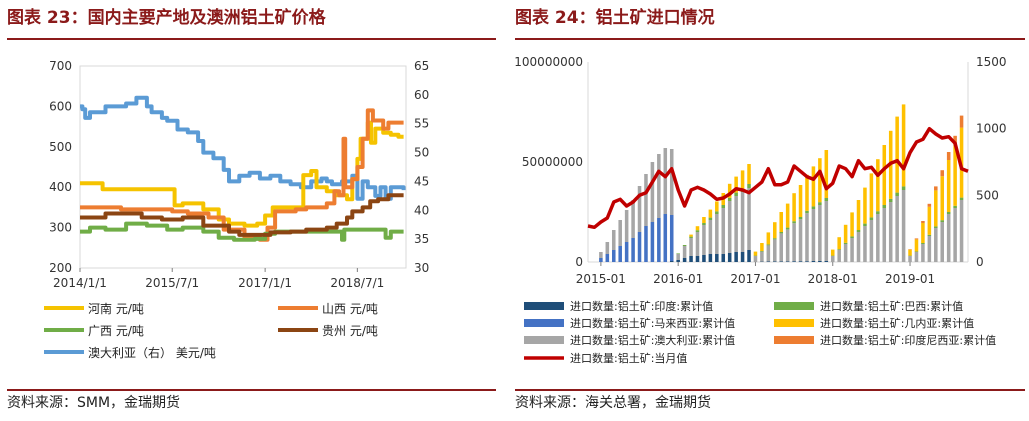  I want to click on right-source-note: 资料来源：海关总署，金瑞期货, so click(613, 403).